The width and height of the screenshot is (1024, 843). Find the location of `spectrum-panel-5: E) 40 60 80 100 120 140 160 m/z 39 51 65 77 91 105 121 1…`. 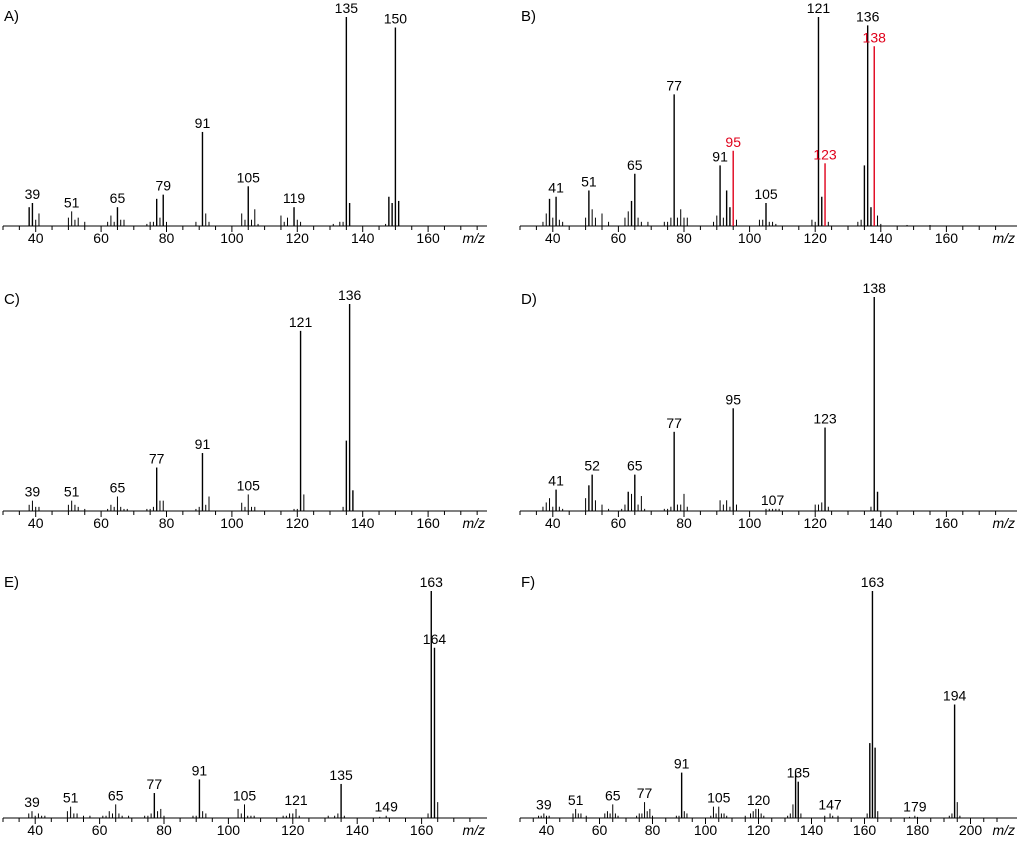

spectrum-panel-5: E) 40 60 80 100 120 140 160 m/z 39 51 65 77 91 105 121 1… is located at coordinates (244, 706).